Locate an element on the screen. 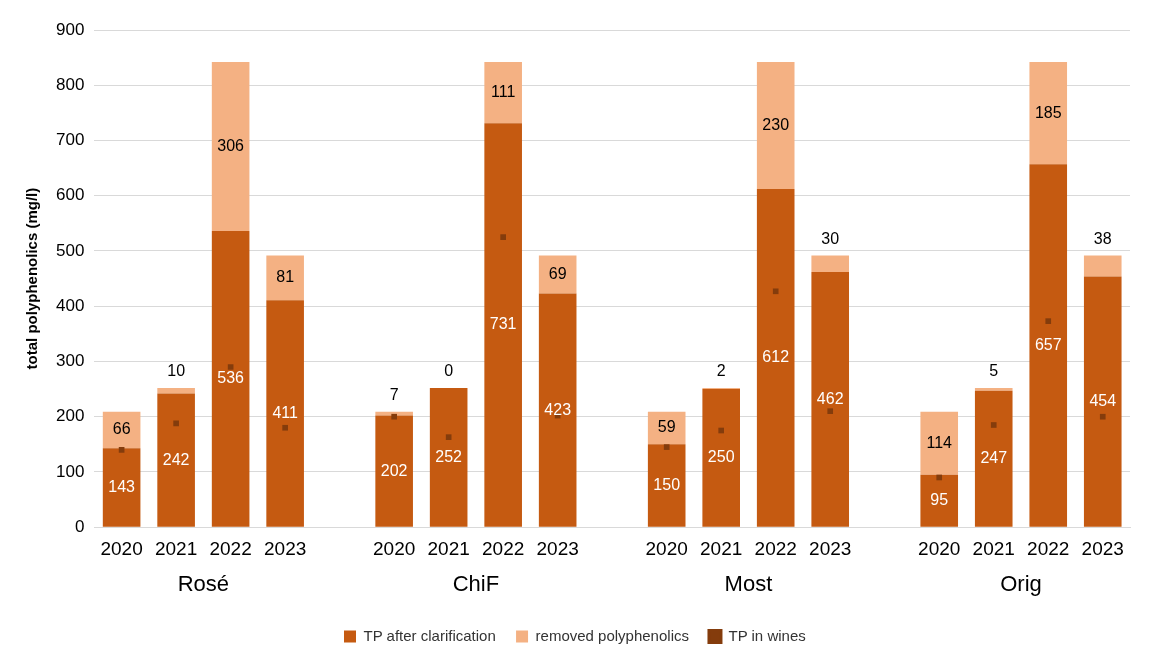  y-tick-label: 900 is located at coordinates (70, 29).